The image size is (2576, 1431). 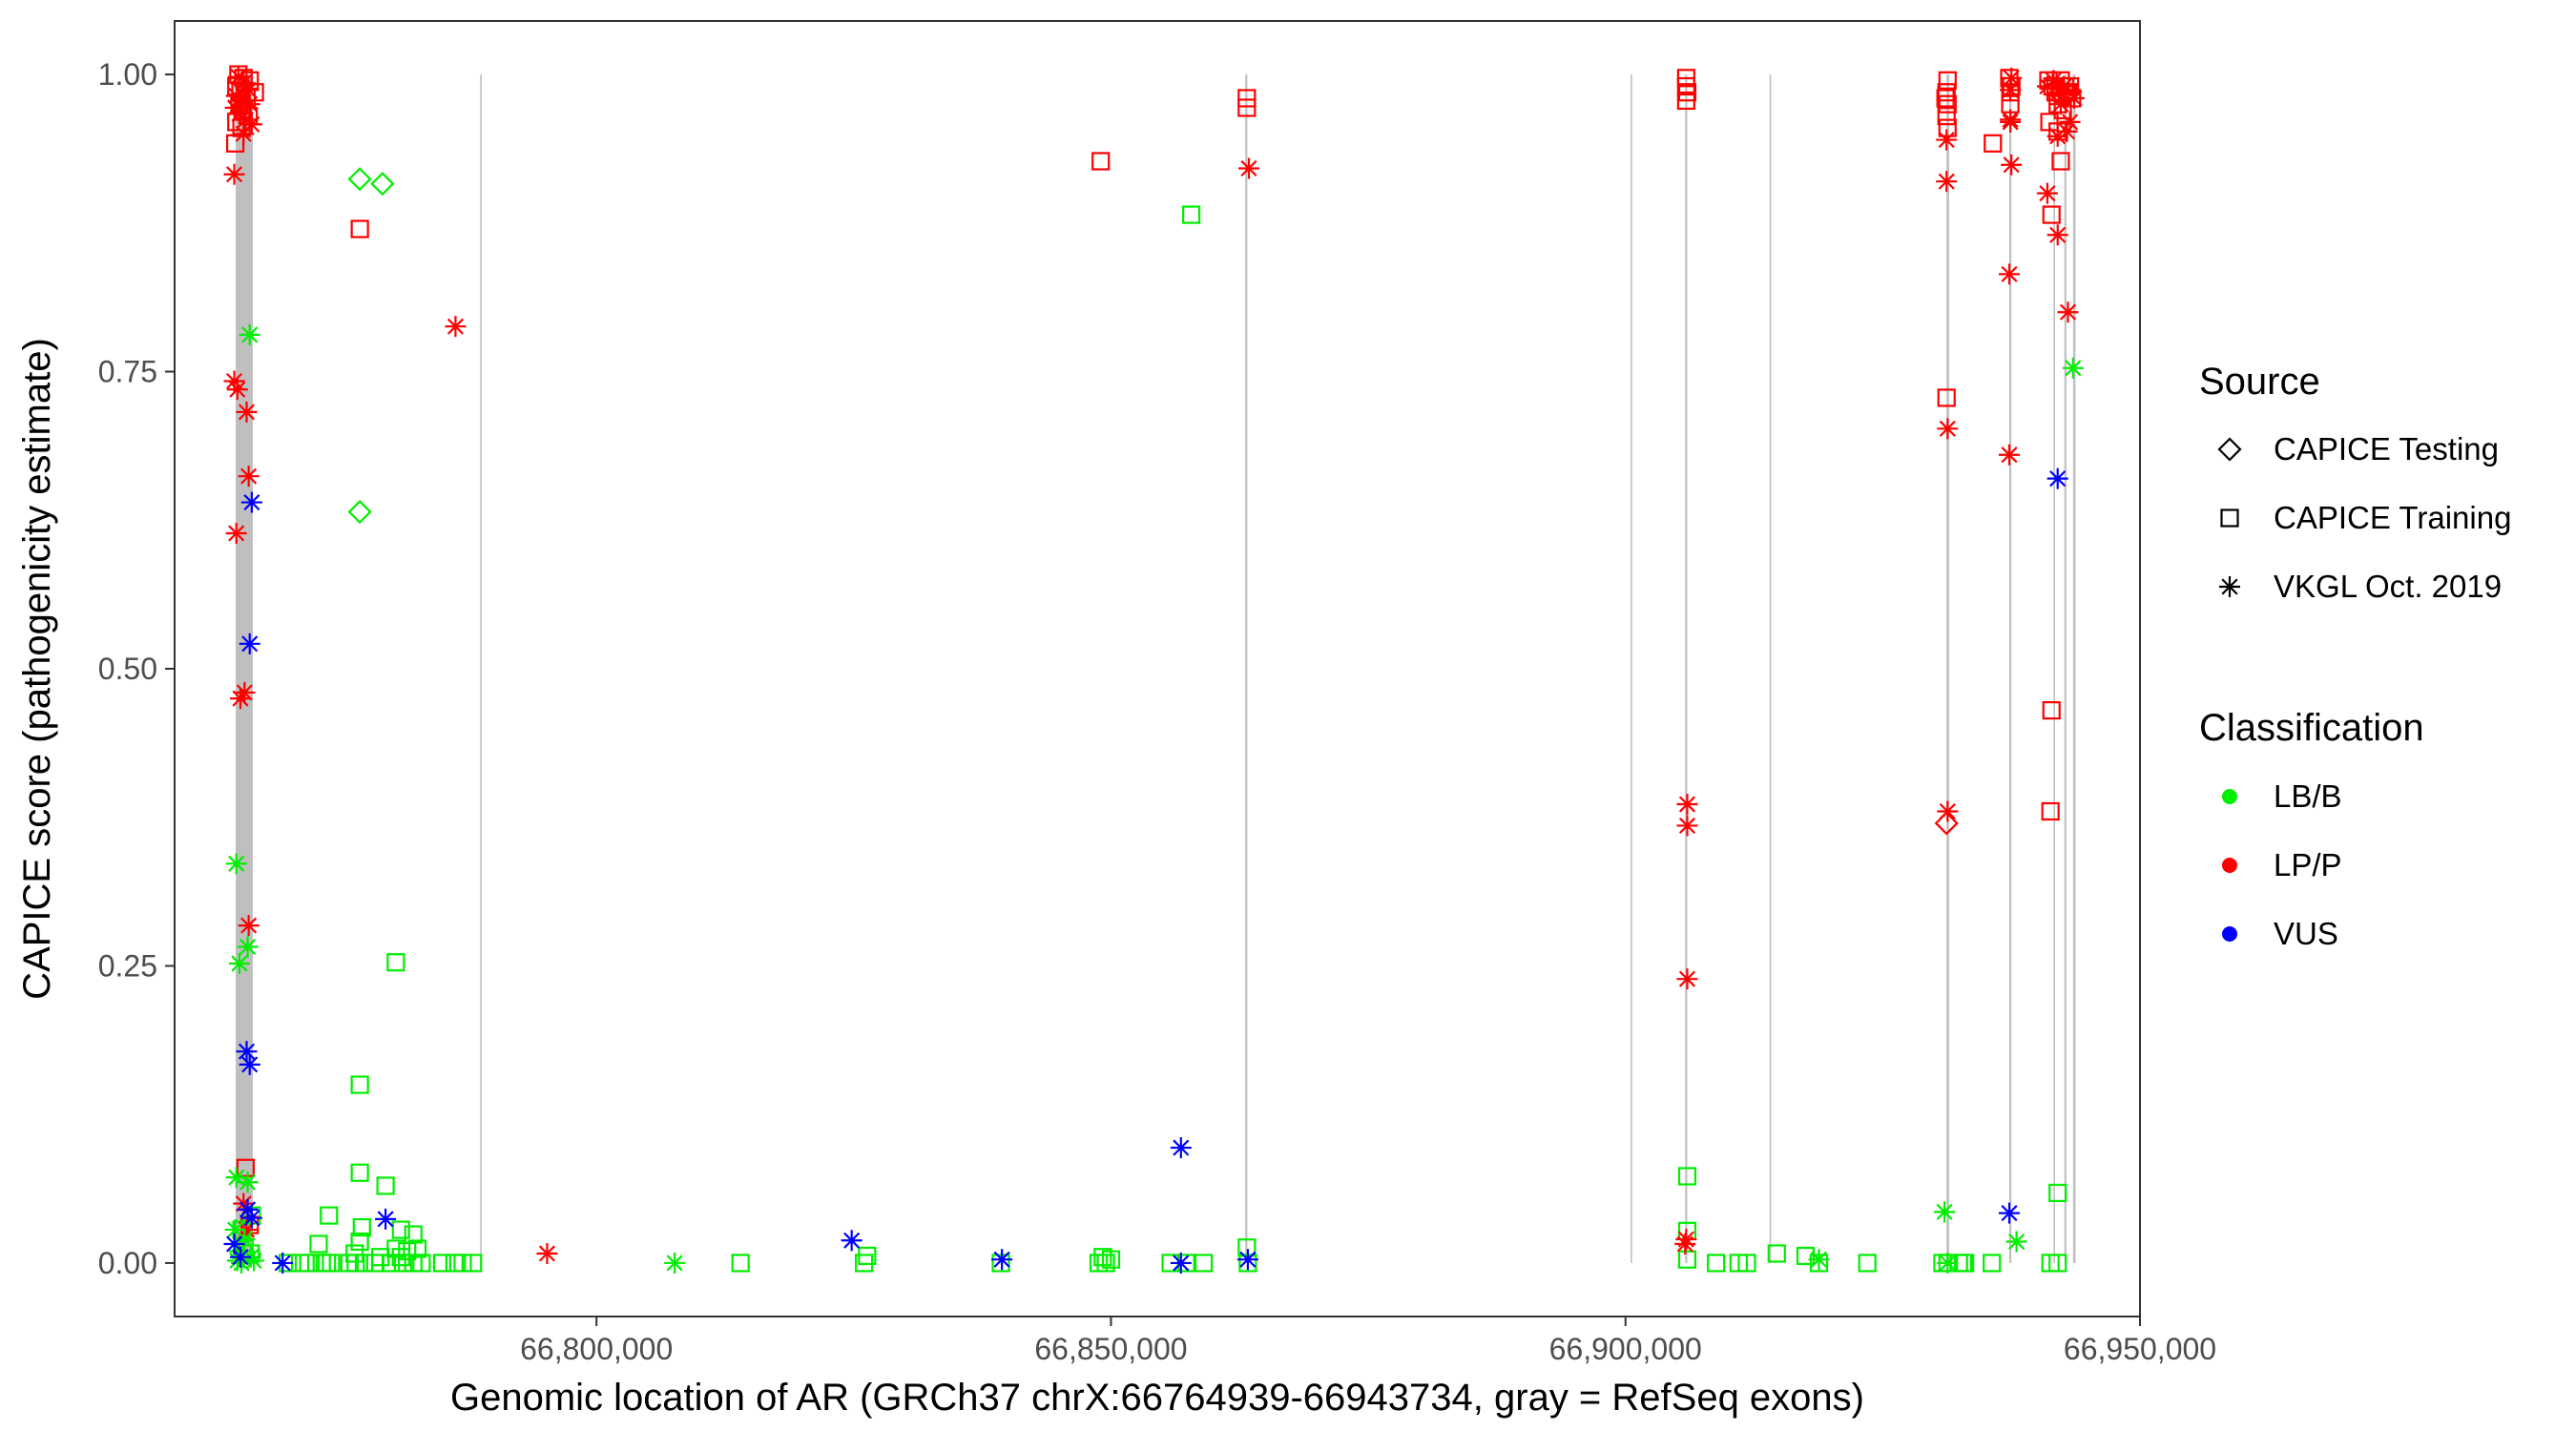 What do you see at coordinates (2311, 728) in the screenshot?
I see `legend-class-title: Classification` at bounding box center [2311, 728].